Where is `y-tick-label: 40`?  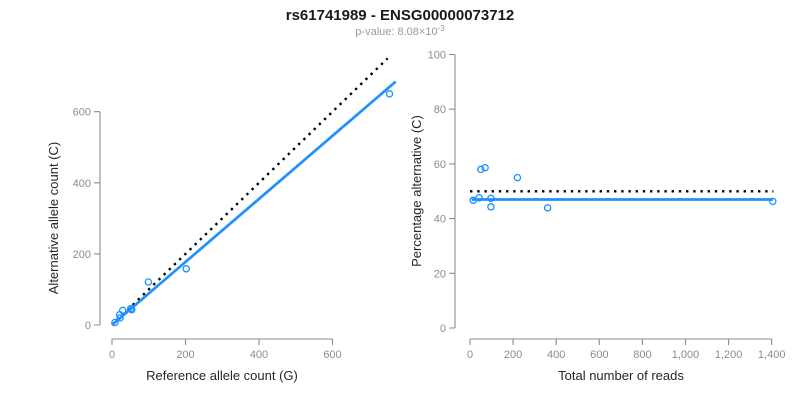
y-tick-label: 40 is located at coordinates (440, 220).